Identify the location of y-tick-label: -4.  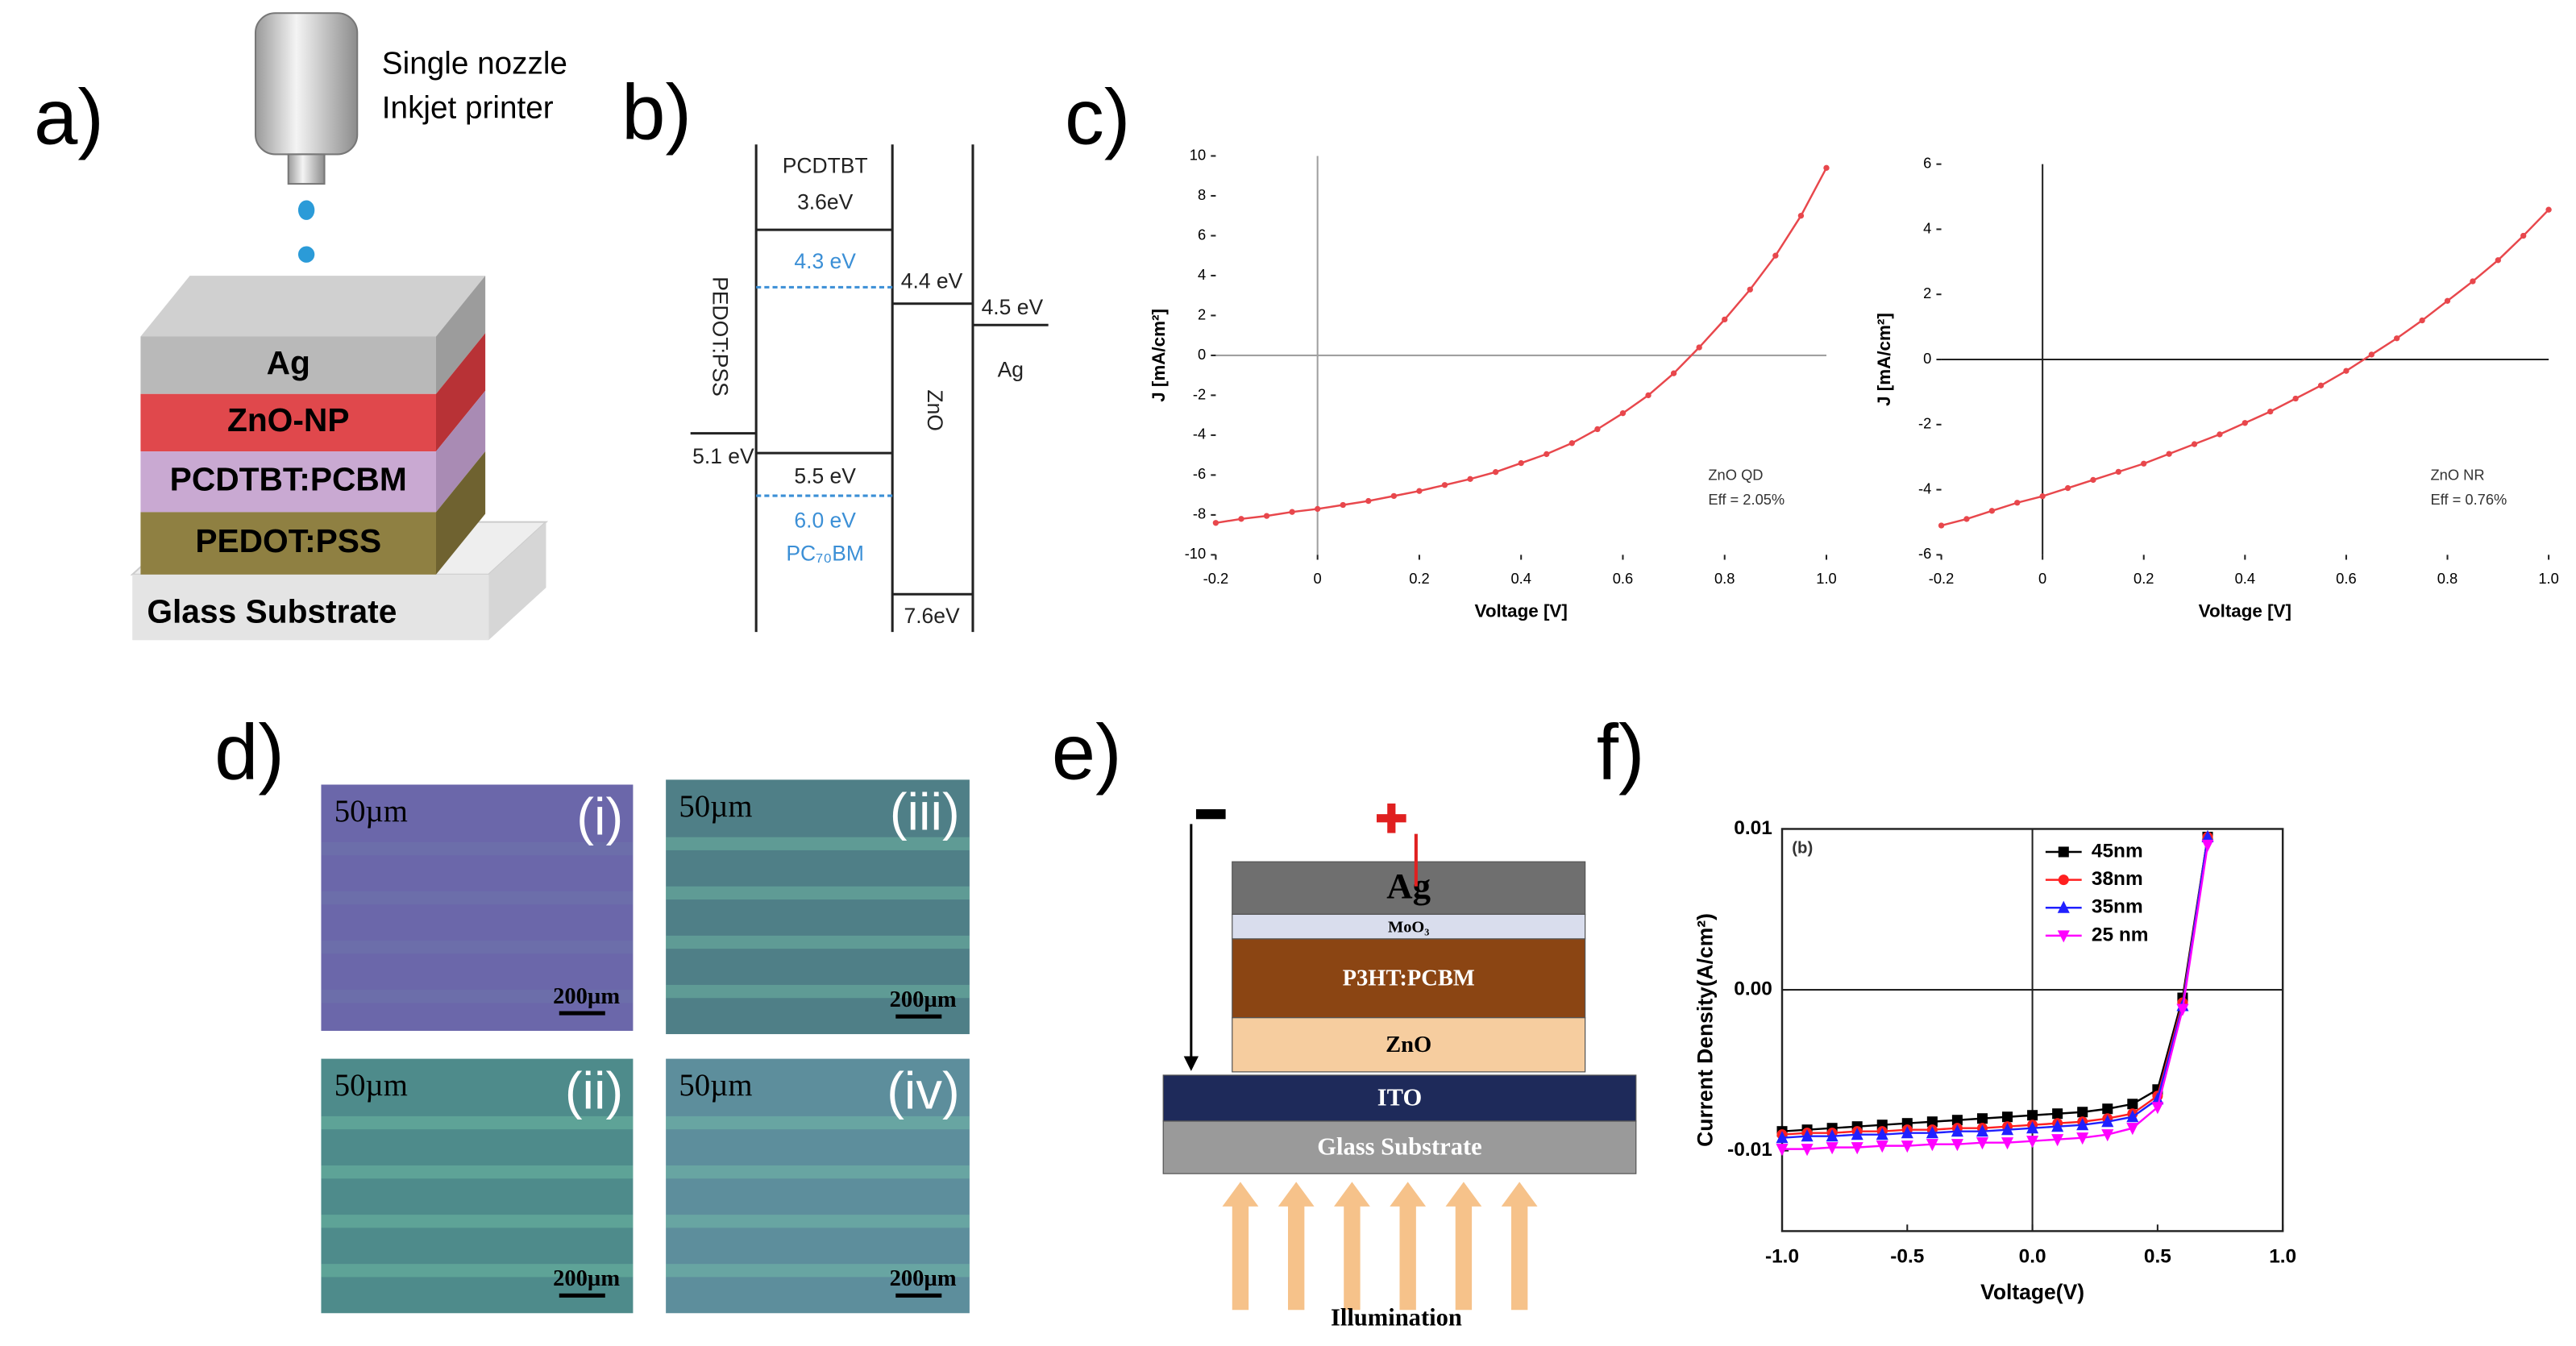
(1924, 488).